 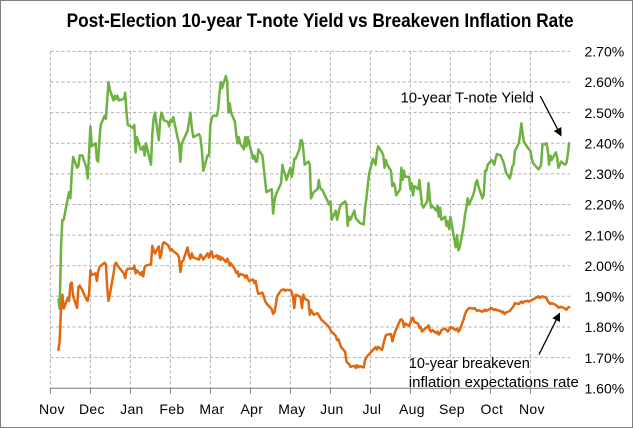 What do you see at coordinates (171, 409) in the screenshot?
I see `svg-text: Feb` at bounding box center [171, 409].